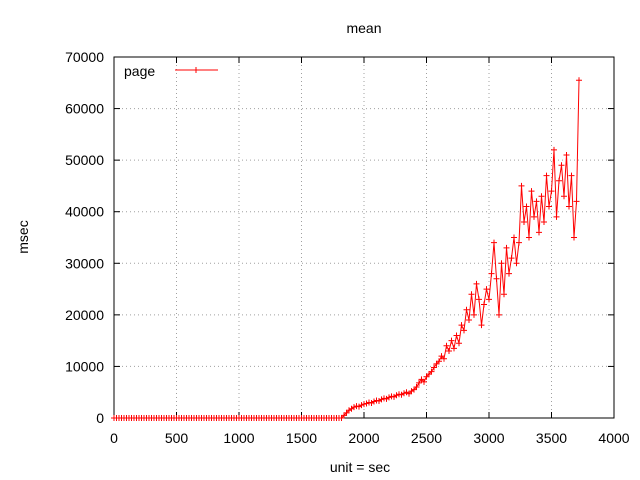 Image resolution: width=640 pixels, height=480 pixels. Describe the element at coordinates (171, 71) in the screenshot. I see `legend: page` at that location.